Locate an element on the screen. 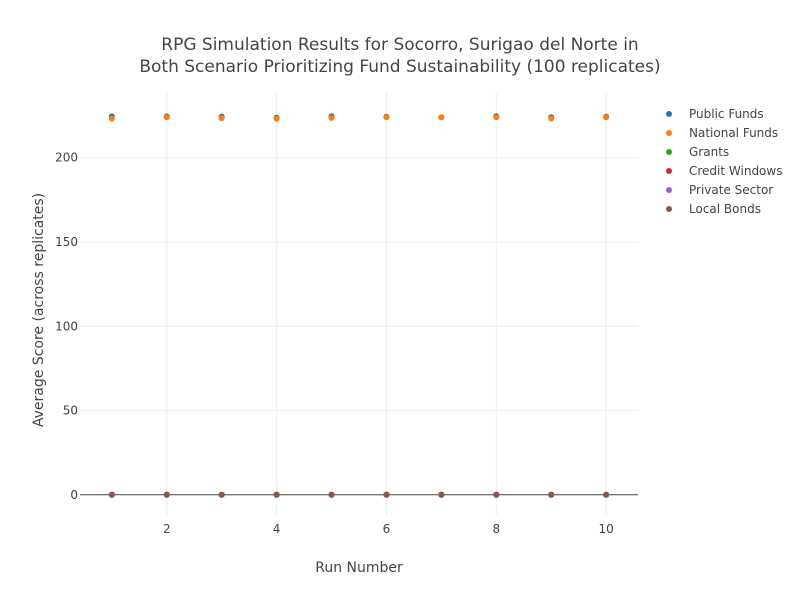  legend-item: Public Funds is located at coordinates (715, 114).